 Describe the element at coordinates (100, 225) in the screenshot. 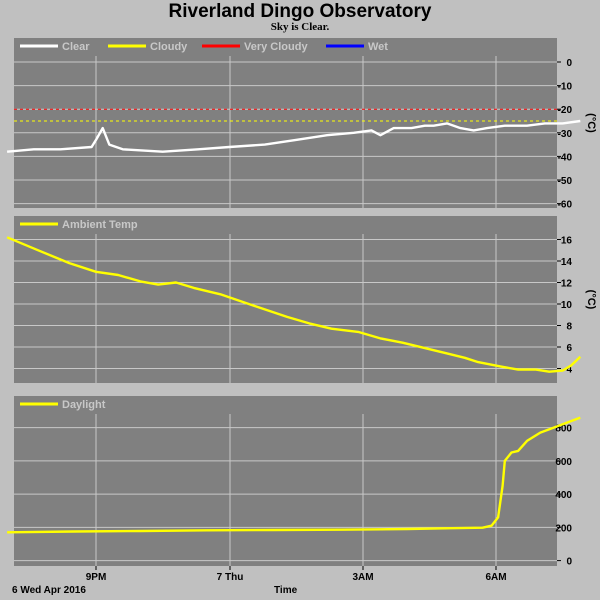

I see `legend-label: Ambient Temp` at that location.